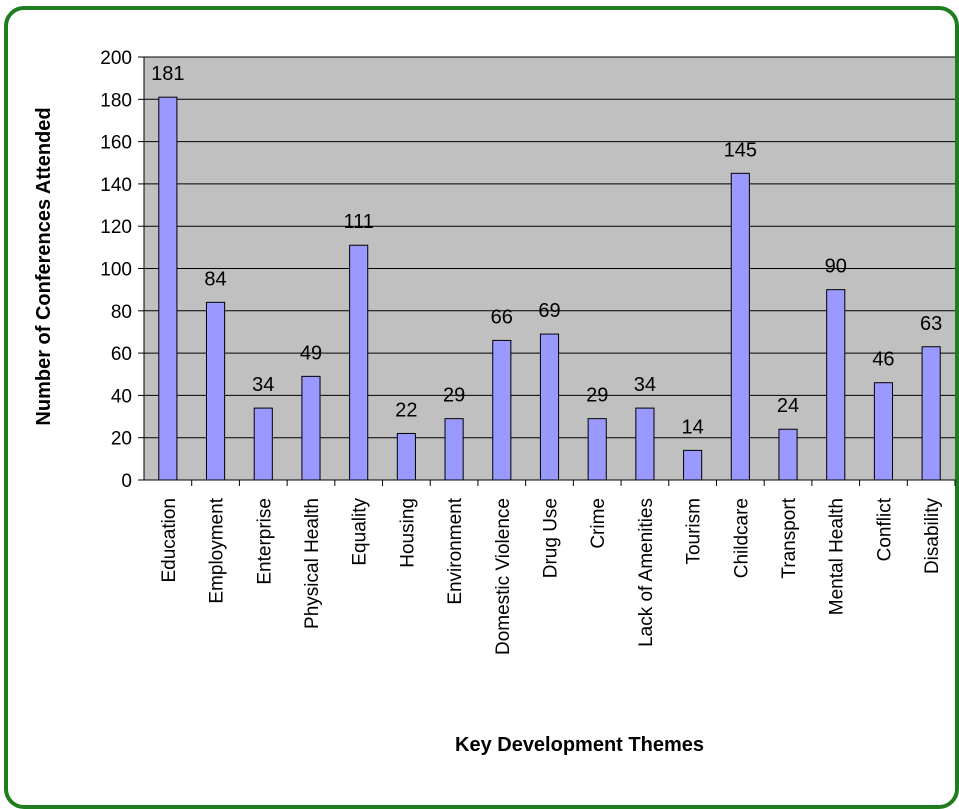 This screenshot has height=809, width=959. Describe the element at coordinates (579, 745) in the screenshot. I see `x-axis-title: Key Development Themes` at that location.